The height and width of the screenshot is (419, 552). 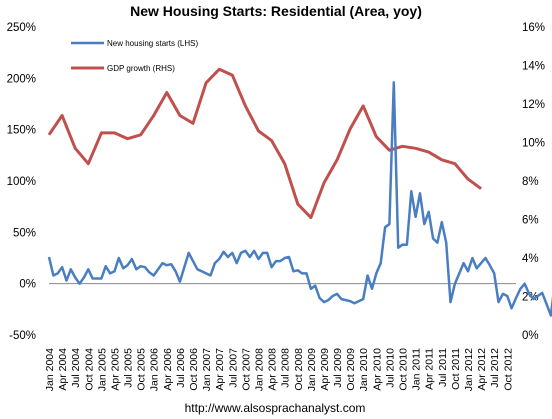 I want to click on x-tick-label: Jan 2008, so click(x=259, y=369).